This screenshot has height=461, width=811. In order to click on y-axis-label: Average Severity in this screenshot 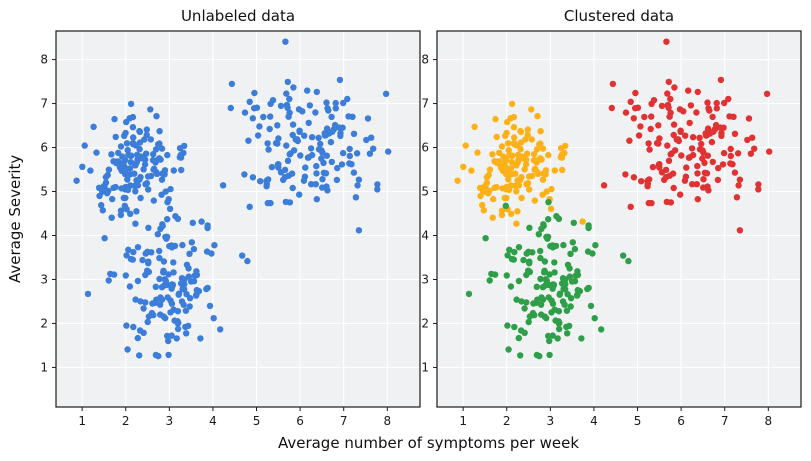, I will do `click(15, 219)`.